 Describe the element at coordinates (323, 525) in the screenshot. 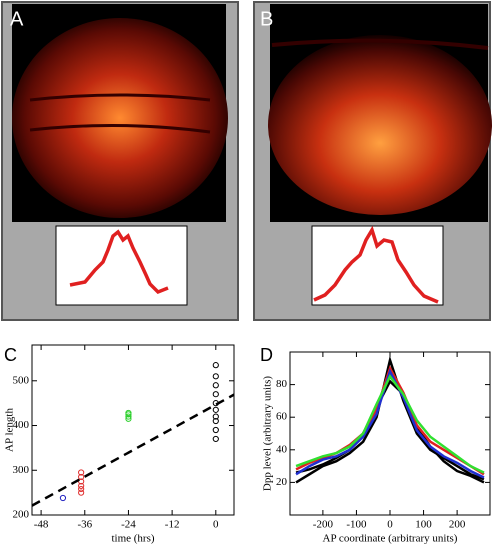

I see `x-tick-label: -200` at that location.